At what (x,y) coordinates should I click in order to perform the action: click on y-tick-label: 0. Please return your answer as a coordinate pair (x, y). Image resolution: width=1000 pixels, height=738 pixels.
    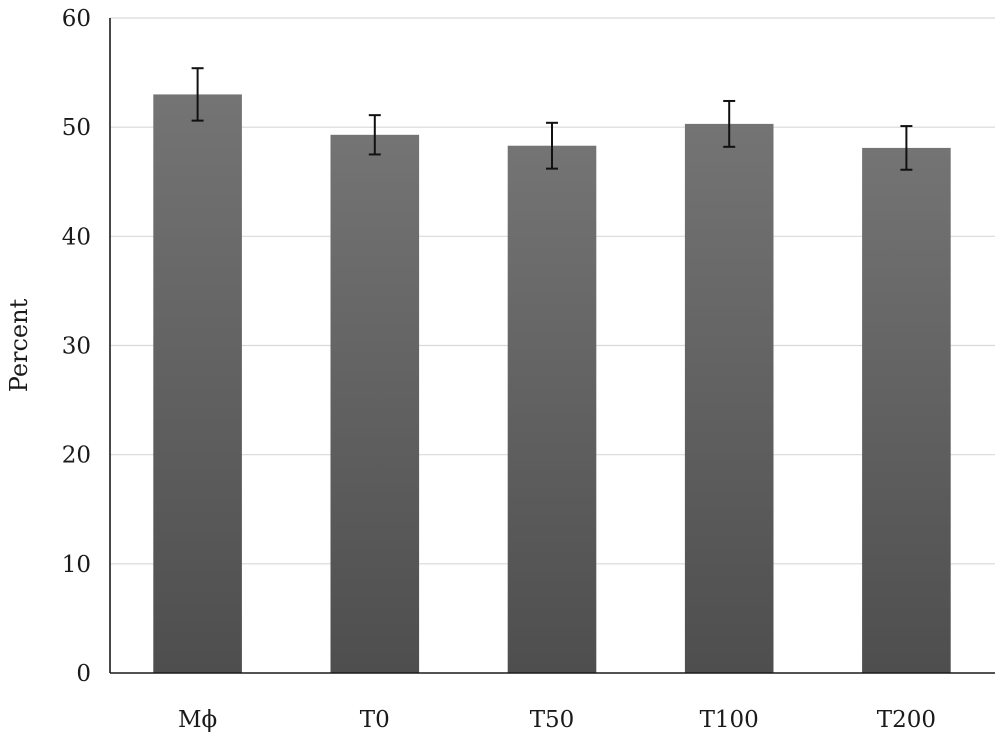
    Looking at the image, I should click on (83, 674).